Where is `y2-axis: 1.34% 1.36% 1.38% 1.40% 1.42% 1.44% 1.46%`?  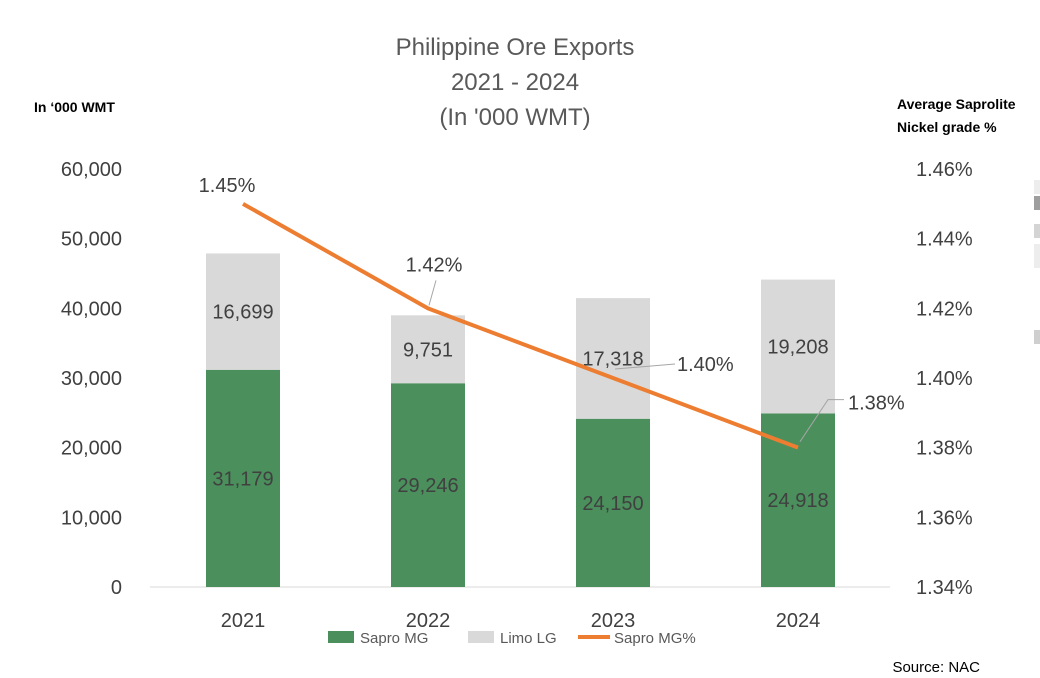 y2-axis: 1.34% 1.36% 1.38% 1.40% 1.42% 1.44% 1.46% is located at coordinates (944, 379).